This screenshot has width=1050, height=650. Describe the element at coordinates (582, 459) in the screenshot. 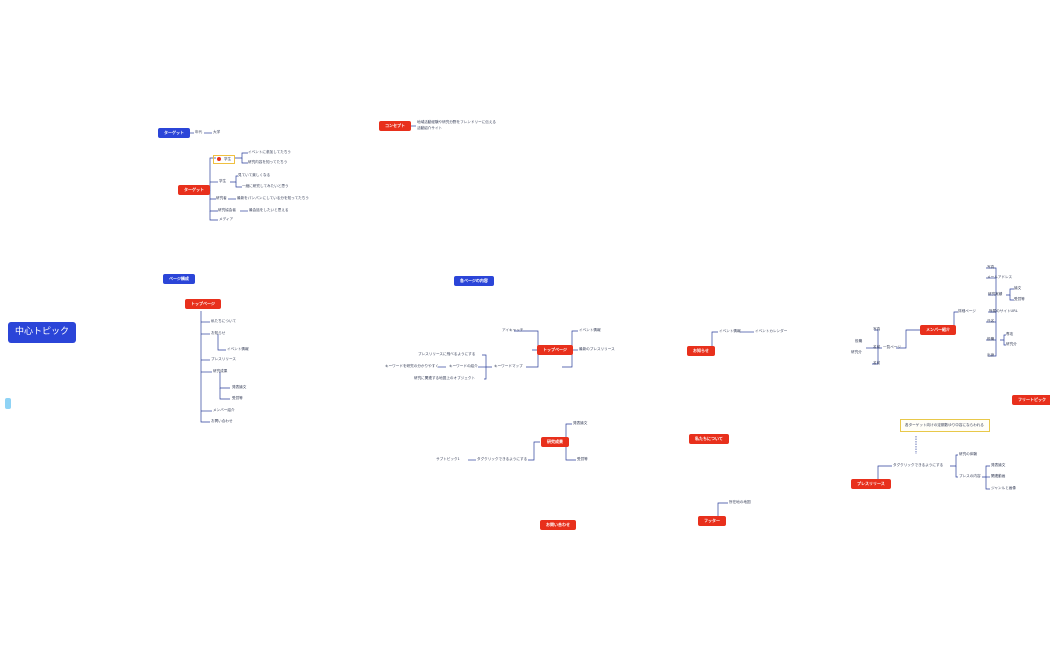

I see `research-child: 受賞等` at that location.